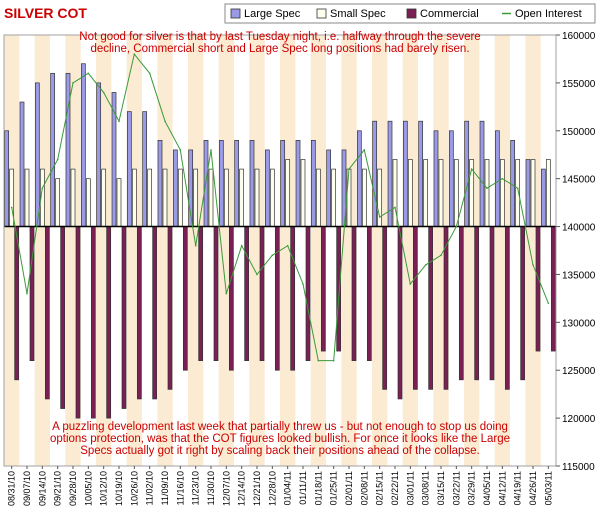 Image resolution: width=599 pixels, height=512 pixels. What do you see at coordinates (380, 488) in the screenshot?
I see `x-tick-label: 02/15/11` at bounding box center [380, 488].